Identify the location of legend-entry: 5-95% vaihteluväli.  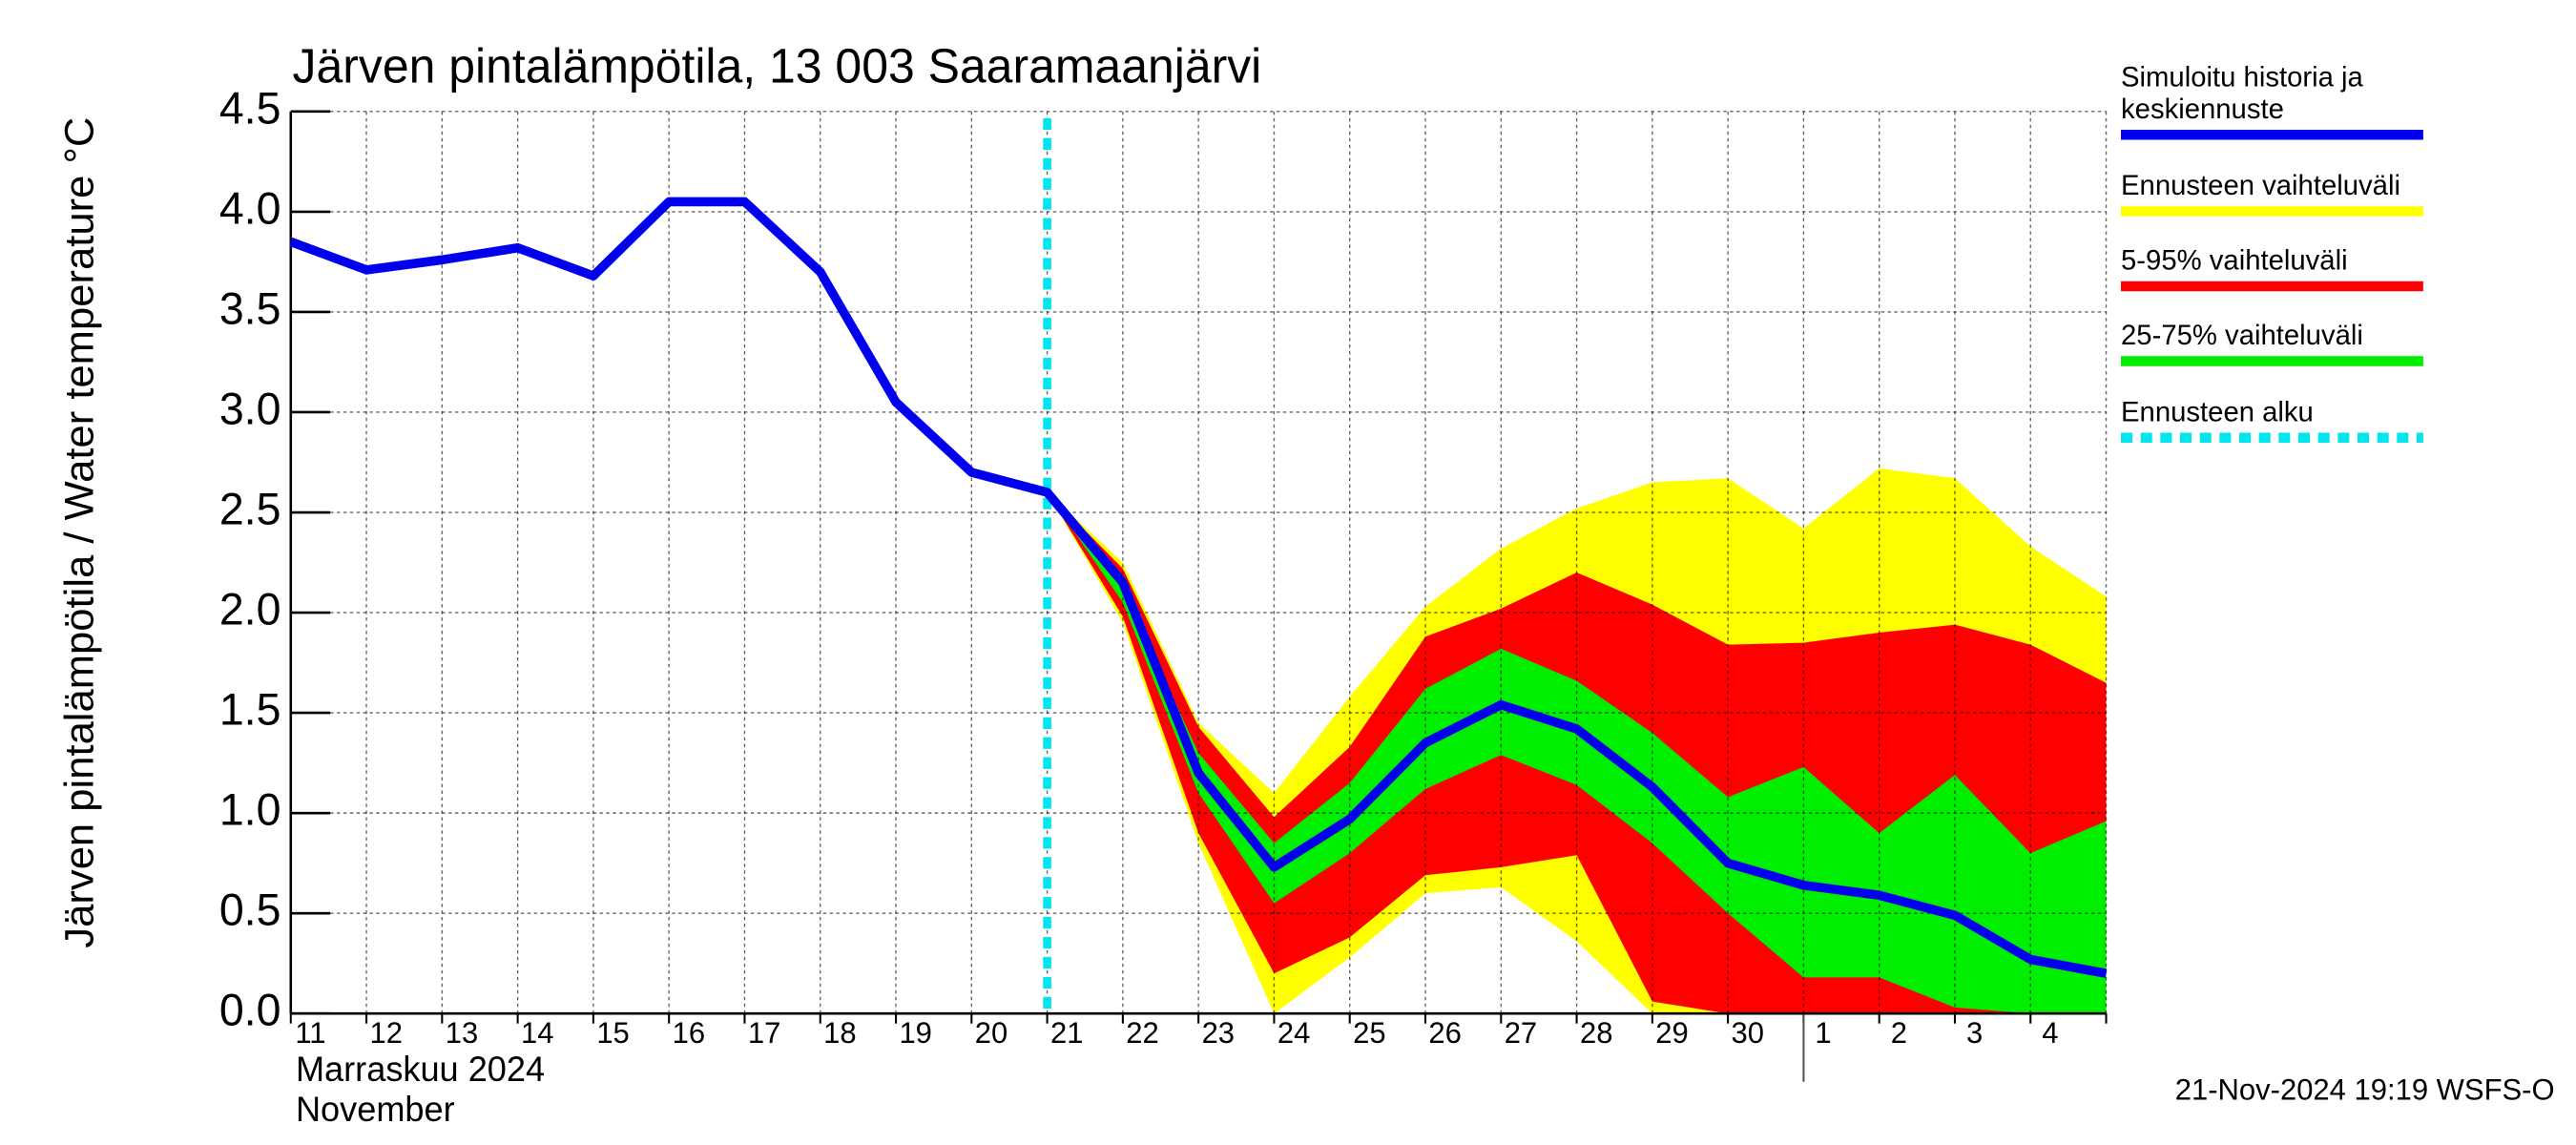
(2234, 260).